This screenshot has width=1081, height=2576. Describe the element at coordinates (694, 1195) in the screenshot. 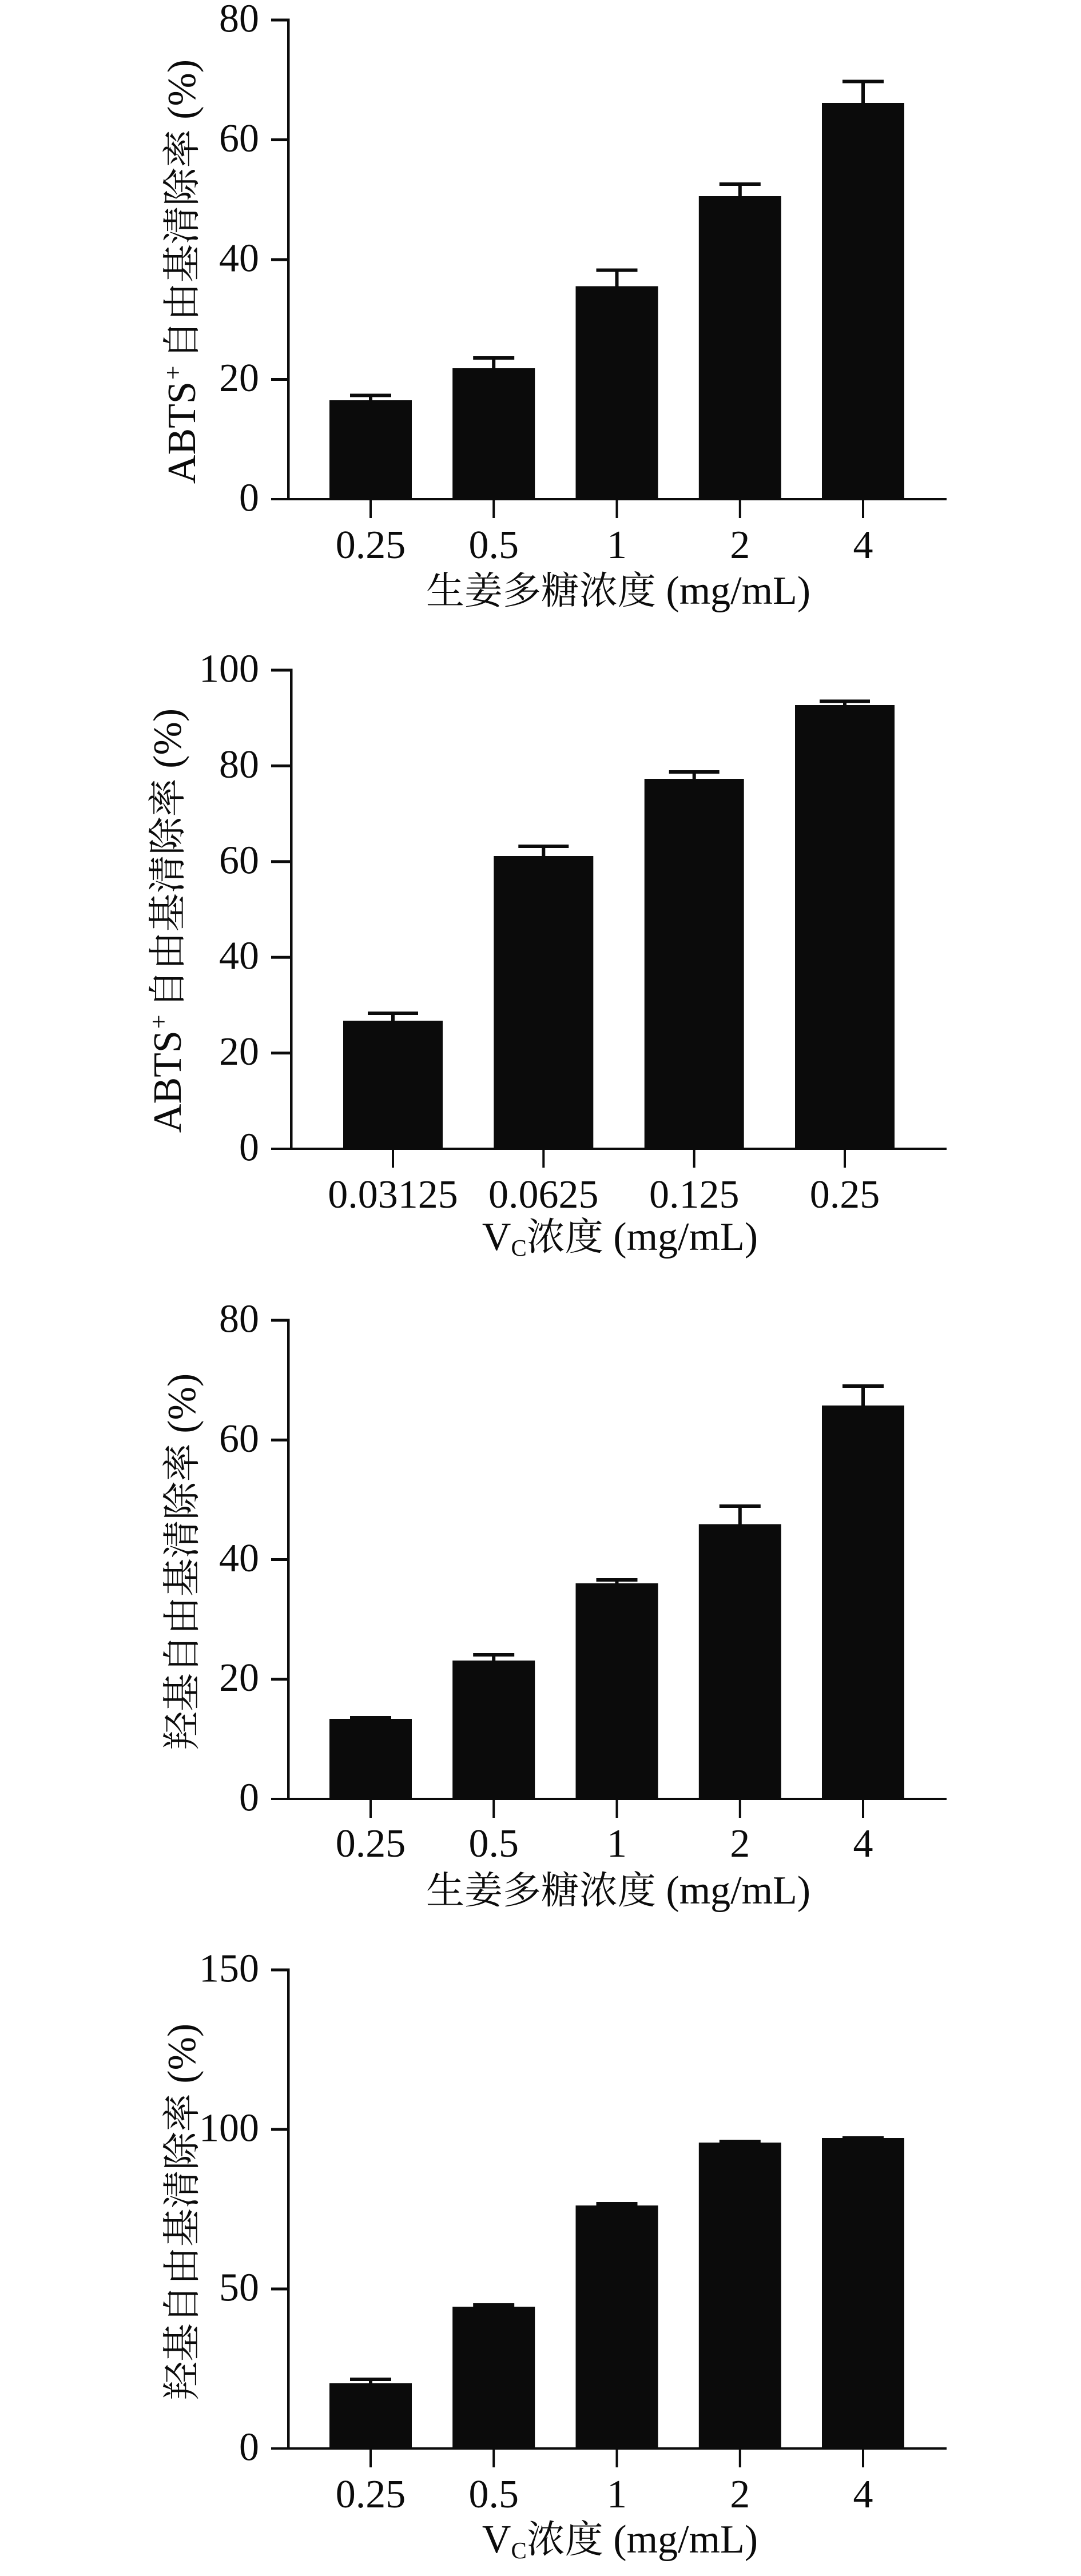

I see `svg-text: 0.125` at that location.